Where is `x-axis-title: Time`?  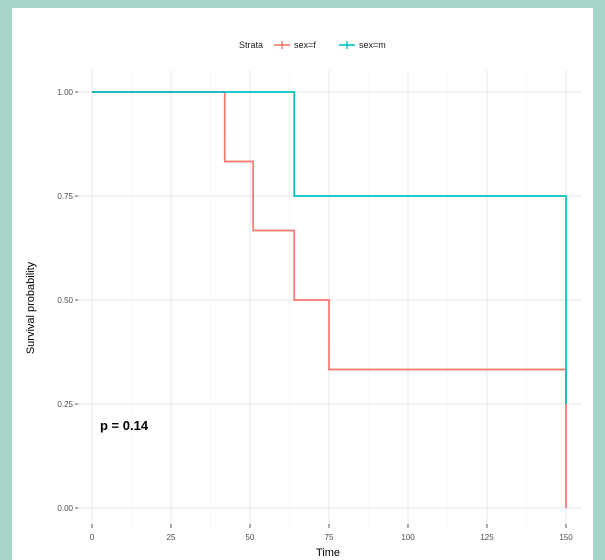
x-axis-title: Time is located at coordinates (328, 553).